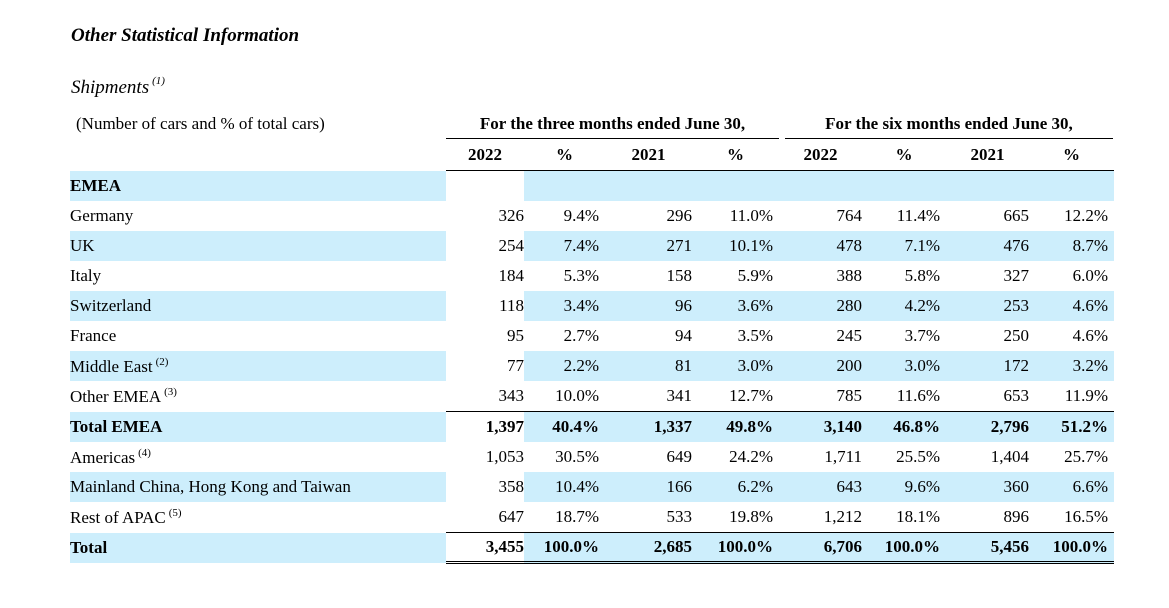 This screenshot has width=1169, height=608. I want to click on table-row: EMEA, so click(592, 185).